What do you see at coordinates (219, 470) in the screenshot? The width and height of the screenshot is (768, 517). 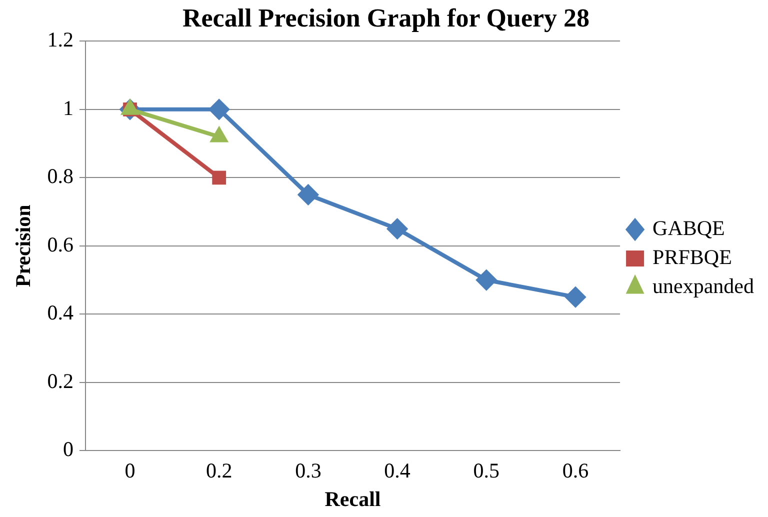 I see `x-tick-label: 0.2` at bounding box center [219, 470].